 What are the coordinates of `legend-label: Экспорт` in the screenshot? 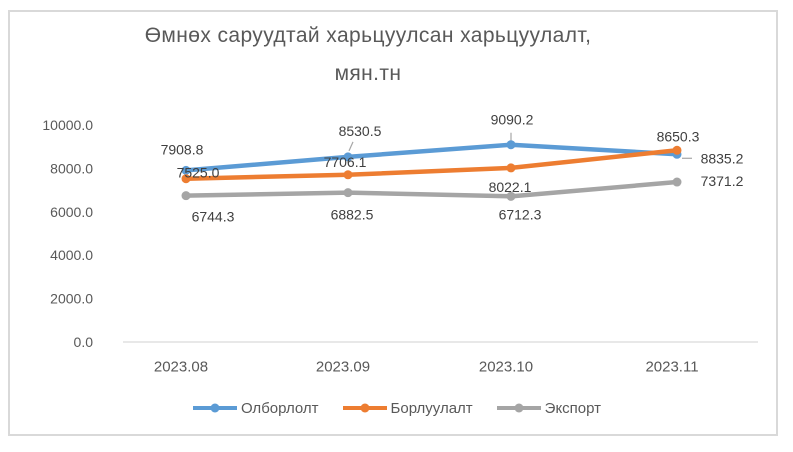 It's located at (573, 408).